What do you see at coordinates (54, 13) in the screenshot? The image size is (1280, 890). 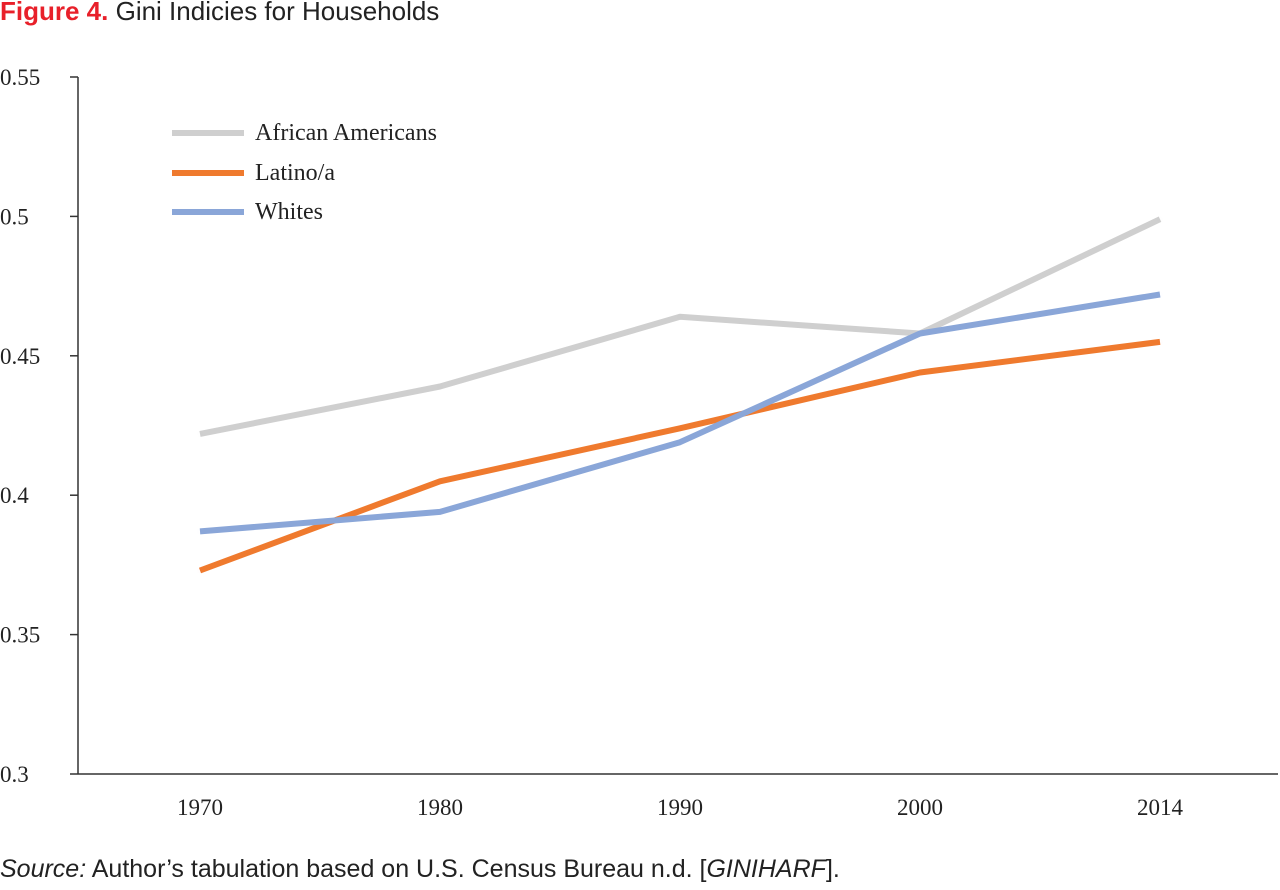 I see `figure-number: Figure 4.` at bounding box center [54, 13].